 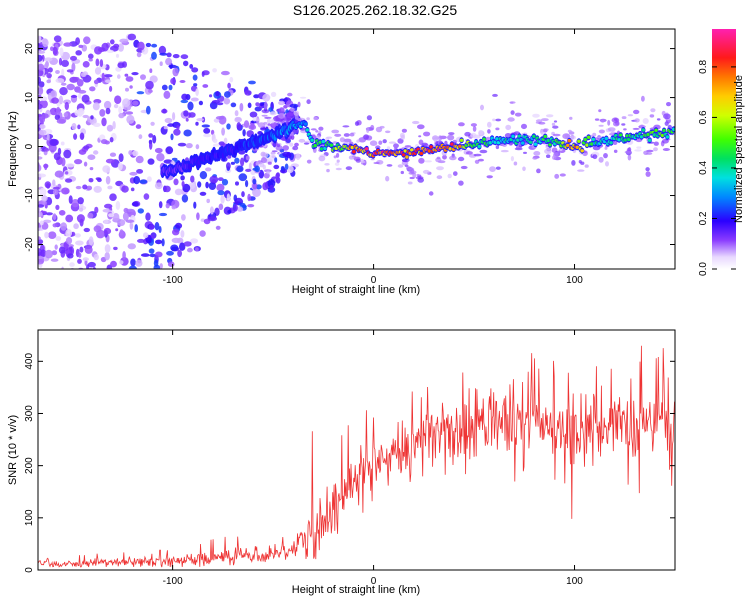 I want to click on colorbar-tick-label: 0.4, so click(x=703, y=168).